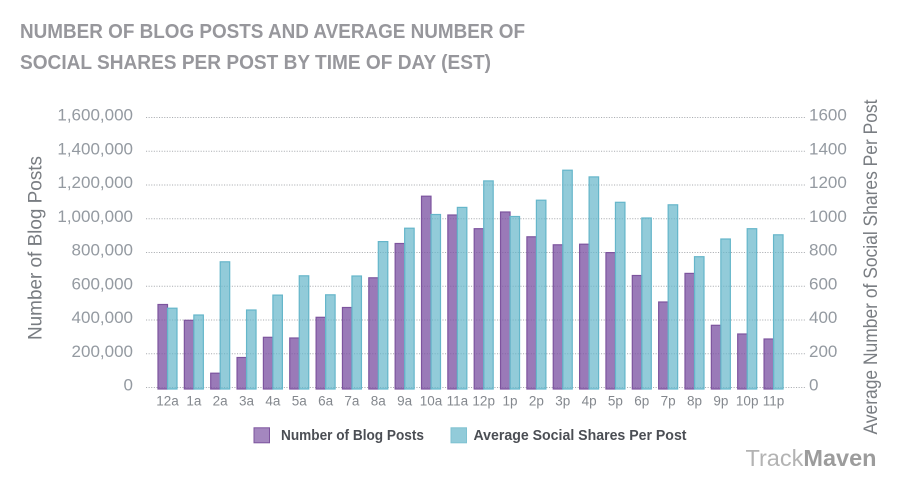 This screenshot has width=900, height=482. What do you see at coordinates (273, 401) in the screenshot?
I see `svg-text: 4a` at bounding box center [273, 401].